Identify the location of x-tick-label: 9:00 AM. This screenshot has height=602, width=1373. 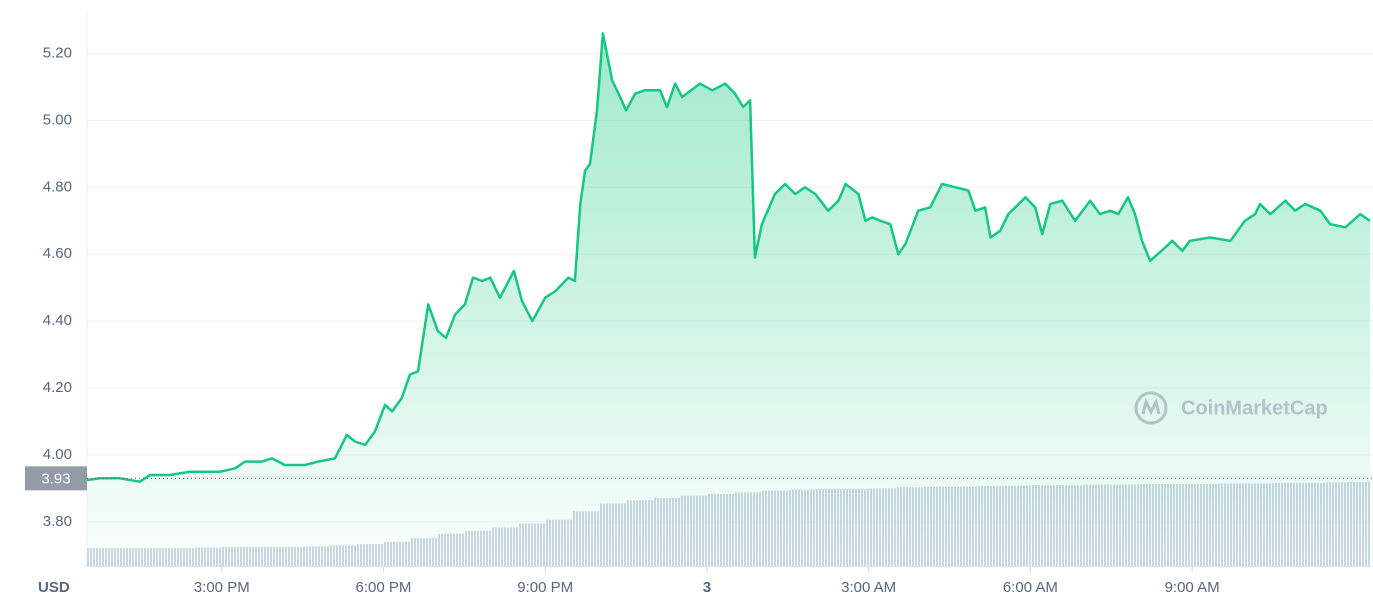
(1192, 587).